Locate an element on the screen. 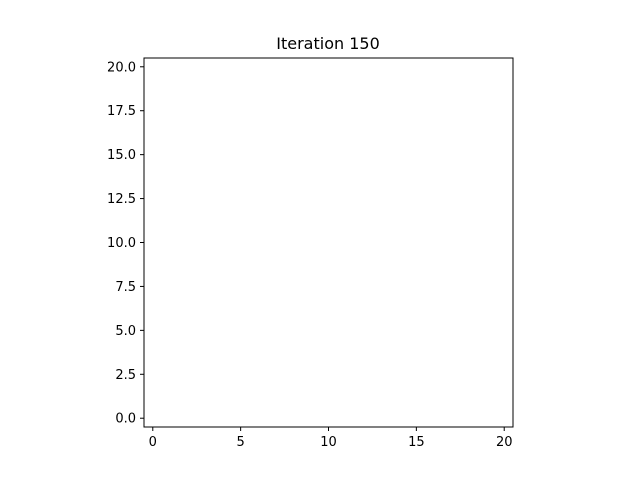 The width and height of the screenshot is (640, 485). x-tick-label: 5 is located at coordinates (241, 442).